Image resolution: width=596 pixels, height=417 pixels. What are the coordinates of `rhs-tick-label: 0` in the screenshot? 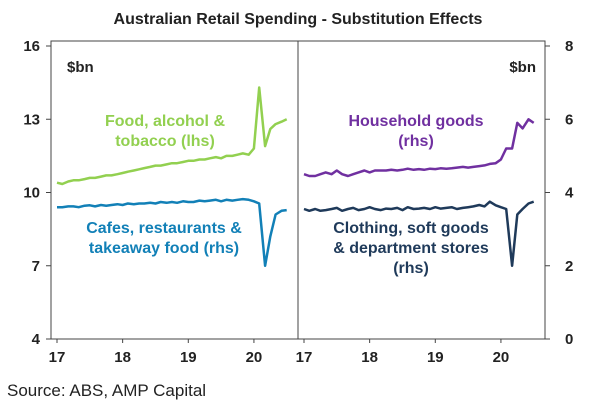 It's located at (569, 339).